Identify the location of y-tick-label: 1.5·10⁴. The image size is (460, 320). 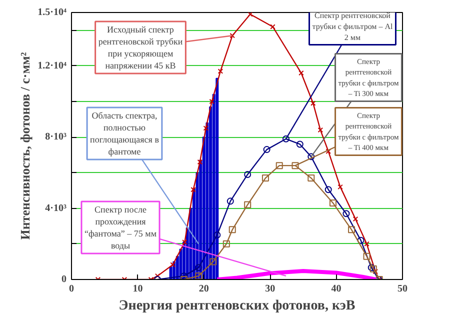
(52, 12).